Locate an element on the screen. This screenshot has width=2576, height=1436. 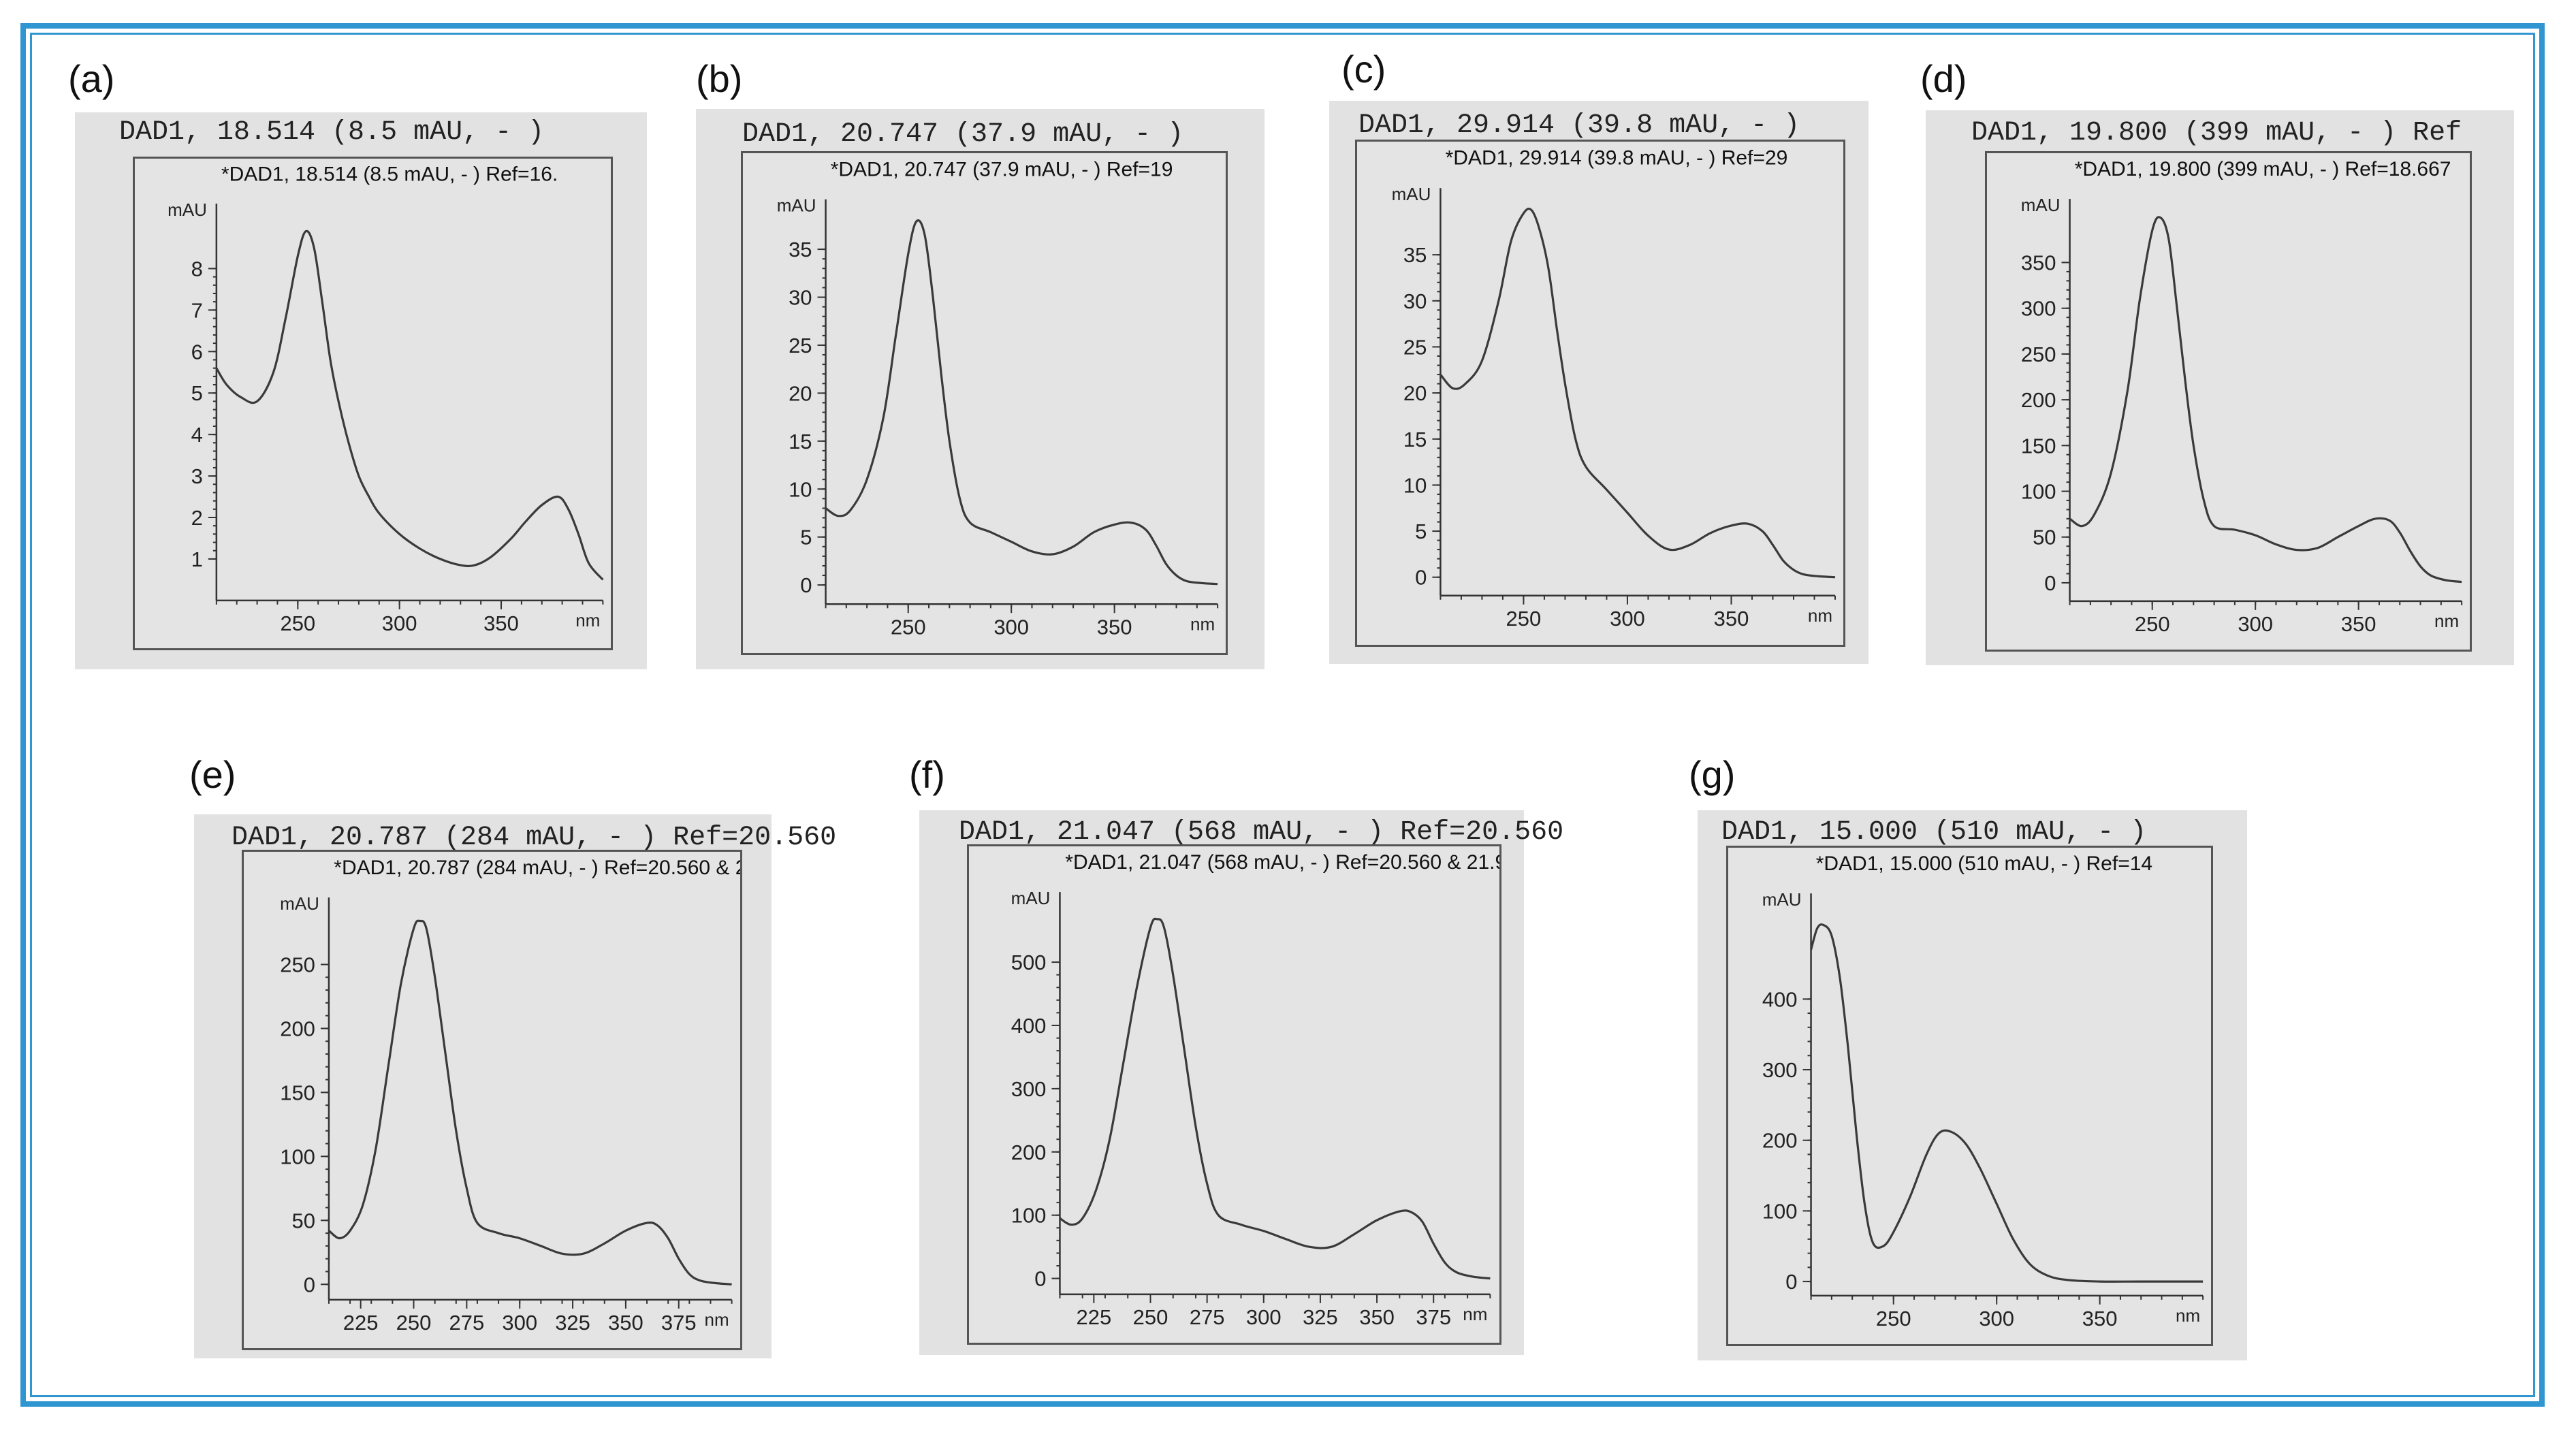
panel-c-y-tick-label: 20 is located at coordinates (1415, 393).